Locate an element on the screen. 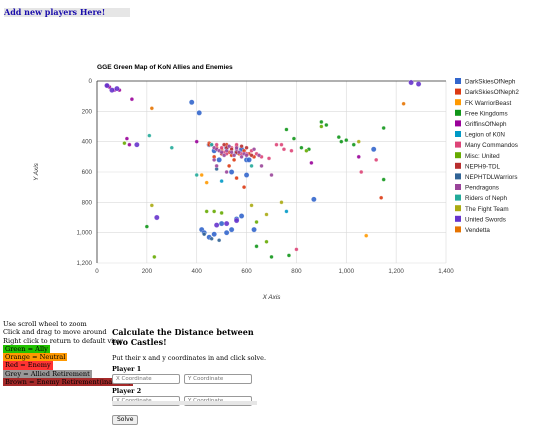 Image resolution: width=540 pixels, height=425 pixels. legend-label: DarkSkiesOfNeph2 is located at coordinates (492, 92).